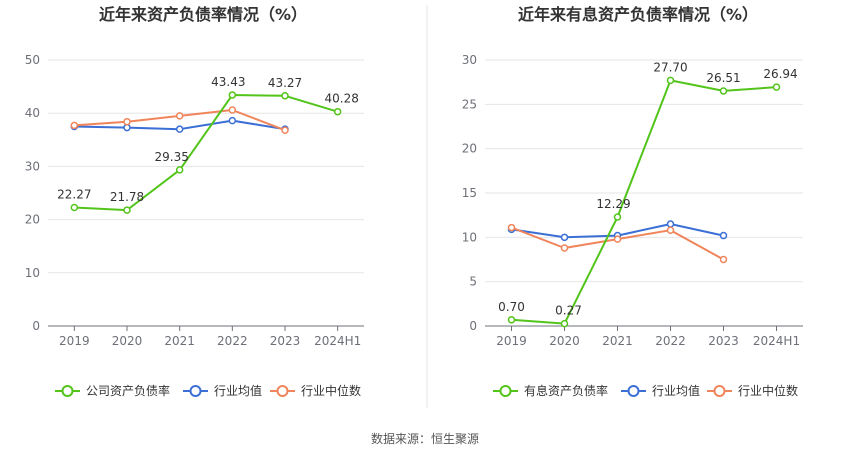 This screenshot has height=459, width=850. I want to click on y-tick-label: 50, so click(32, 60).